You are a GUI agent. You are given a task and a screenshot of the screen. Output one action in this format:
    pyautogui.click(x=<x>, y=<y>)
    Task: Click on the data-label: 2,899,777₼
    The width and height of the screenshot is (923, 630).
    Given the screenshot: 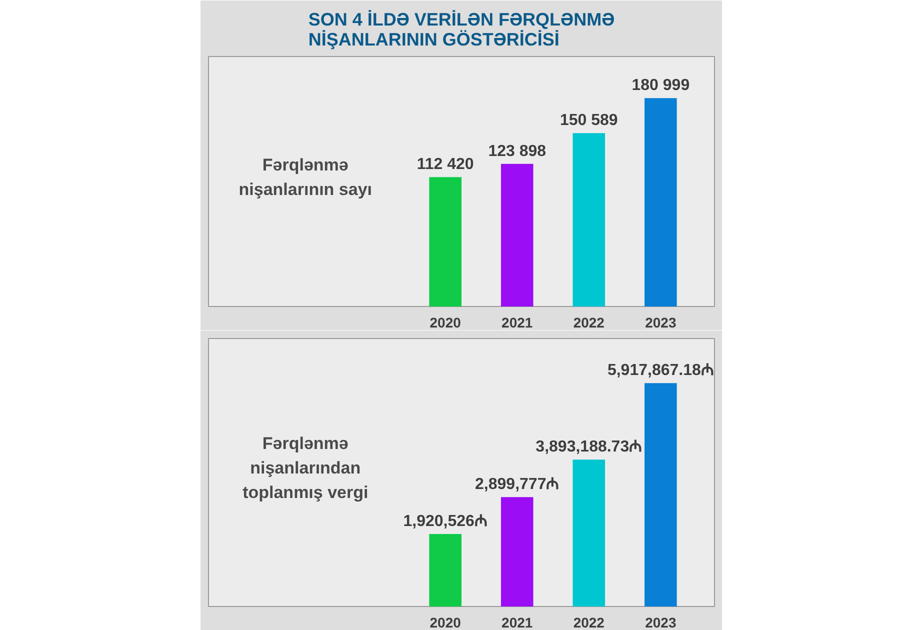 What is the action you would take?
    pyautogui.click(x=517, y=485)
    